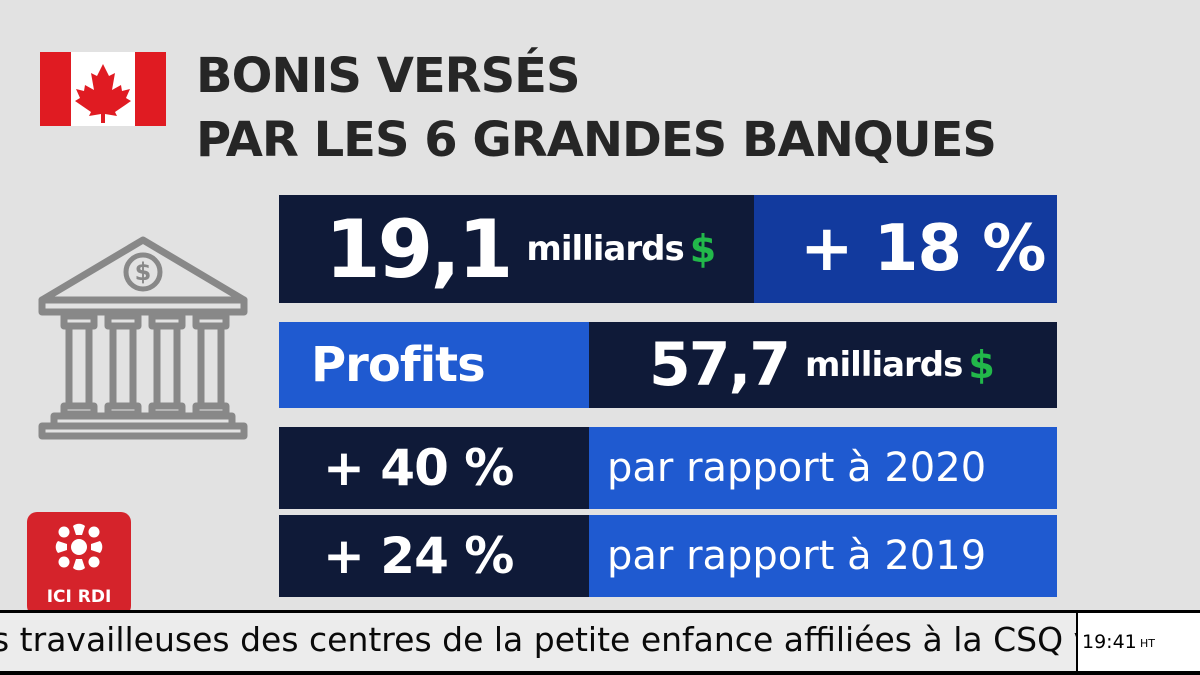 The width and height of the screenshot is (1200, 675). Describe the element at coordinates (596, 140) in the screenshot. I see `title-line-2: PAR LES 6 GRANDES BANQUES` at that location.